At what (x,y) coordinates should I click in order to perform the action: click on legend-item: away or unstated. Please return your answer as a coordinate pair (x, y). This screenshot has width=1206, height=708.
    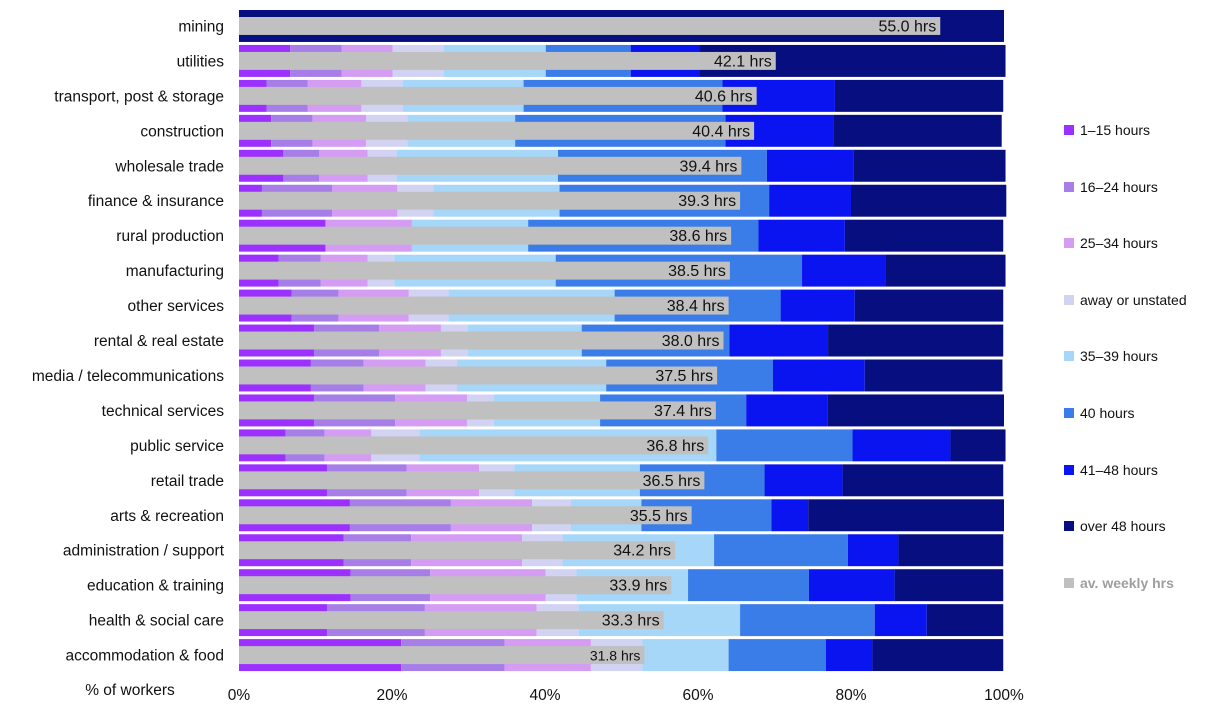
    Looking at the image, I should click on (1125, 300).